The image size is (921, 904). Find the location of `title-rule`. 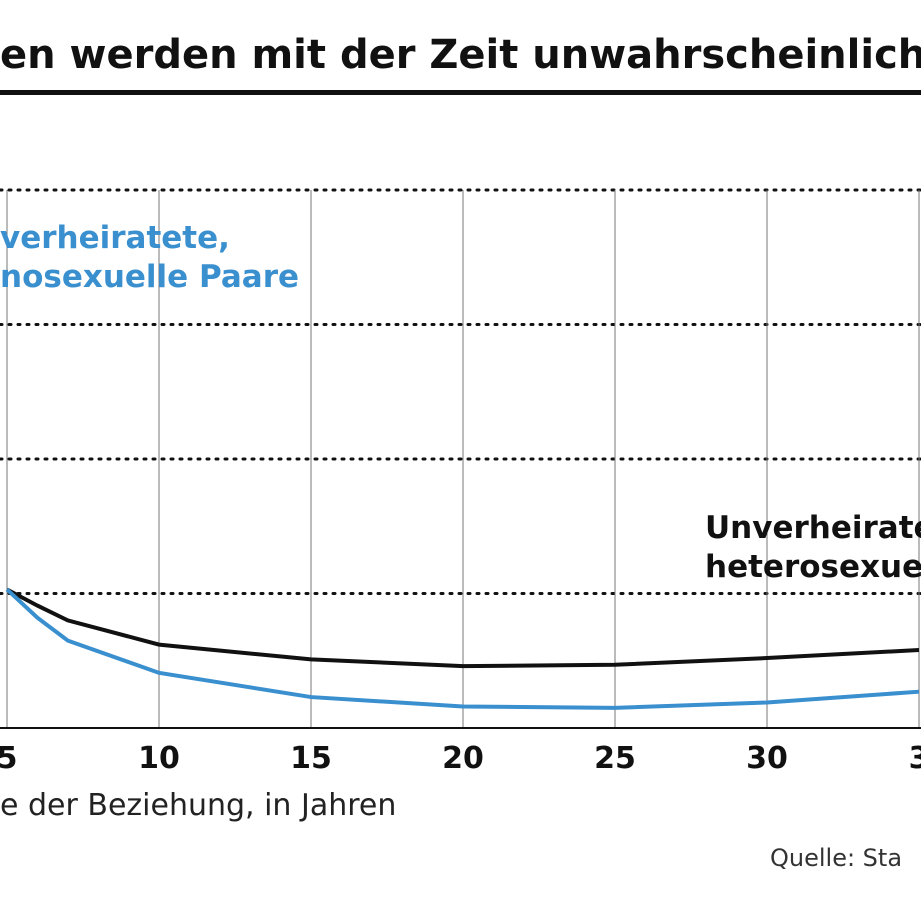

title-rule is located at coordinates (460, 92).